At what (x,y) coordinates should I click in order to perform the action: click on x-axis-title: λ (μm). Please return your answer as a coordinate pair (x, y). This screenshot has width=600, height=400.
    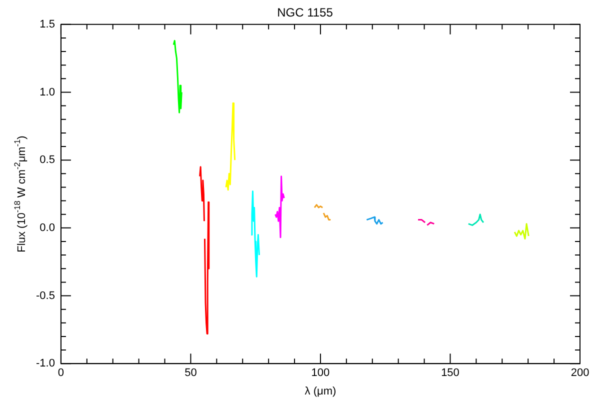
    Looking at the image, I should click on (320, 391).